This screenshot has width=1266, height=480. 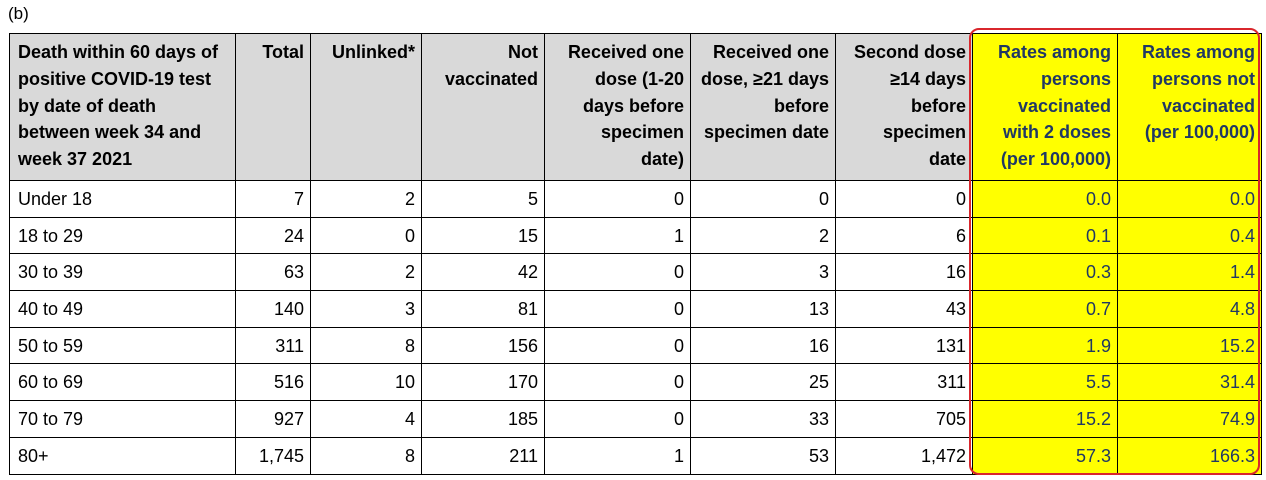 I want to click on not-vaccinated-cell: 42, so click(x=483, y=272).